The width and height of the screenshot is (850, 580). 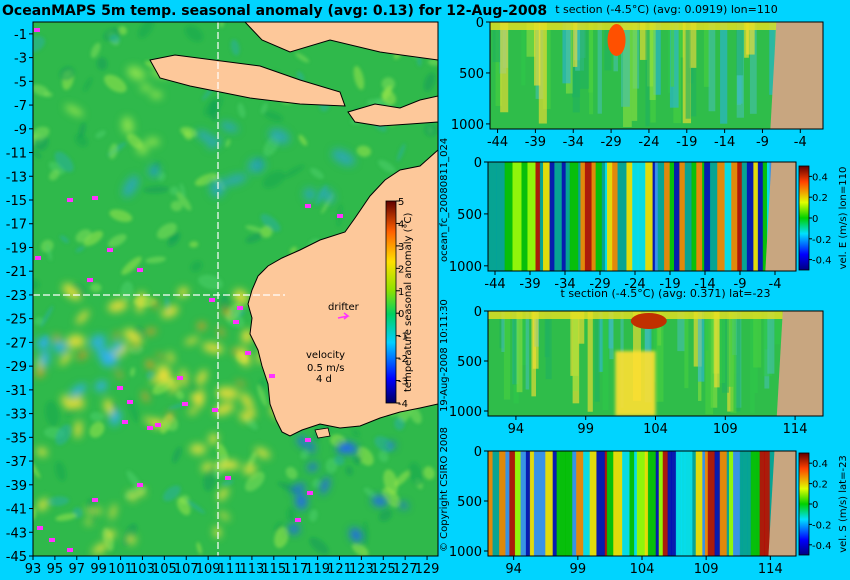 I want to click on map-y-tick-label: -37, so click(x=16, y=462).